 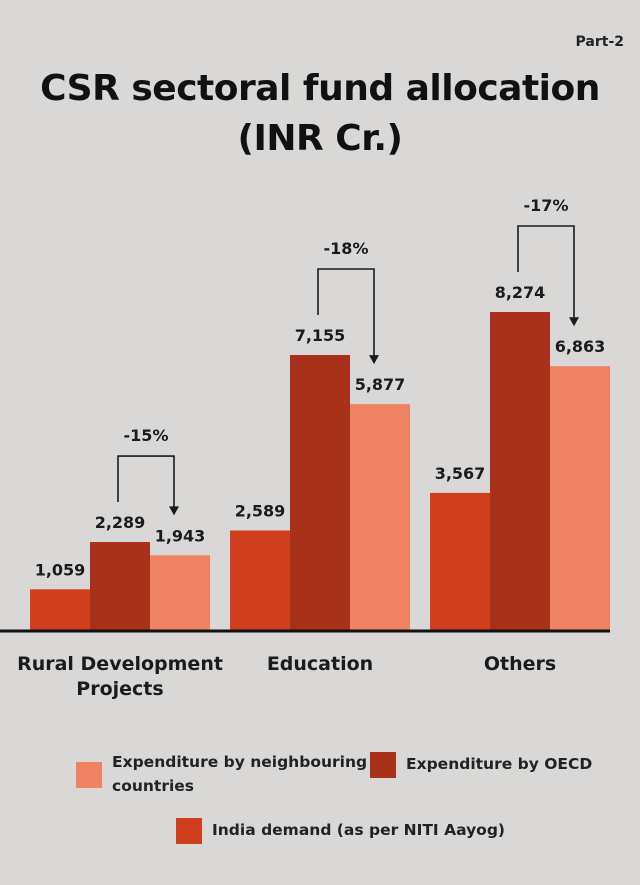 I want to click on data-label-education-india: 2,589, so click(x=260, y=510).